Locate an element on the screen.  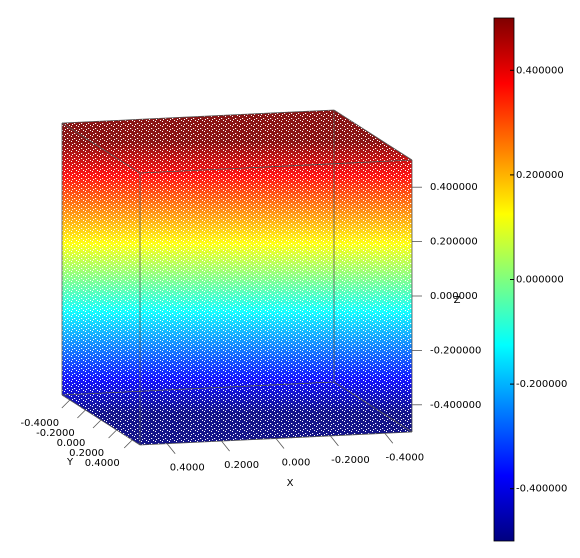
x-tick-label: 0.2000 is located at coordinates (241, 465).